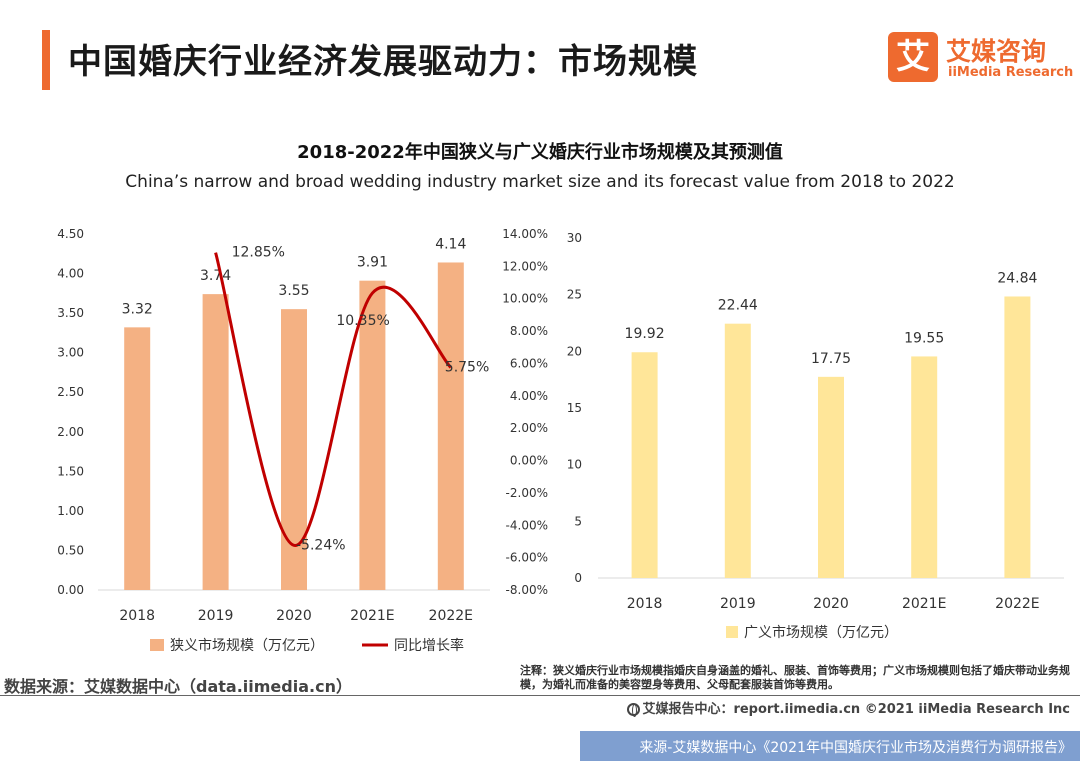 This screenshot has height=773, width=1080. What do you see at coordinates (527, 590) in the screenshot?
I see `right-y-tick-label: -8.00%` at bounding box center [527, 590].